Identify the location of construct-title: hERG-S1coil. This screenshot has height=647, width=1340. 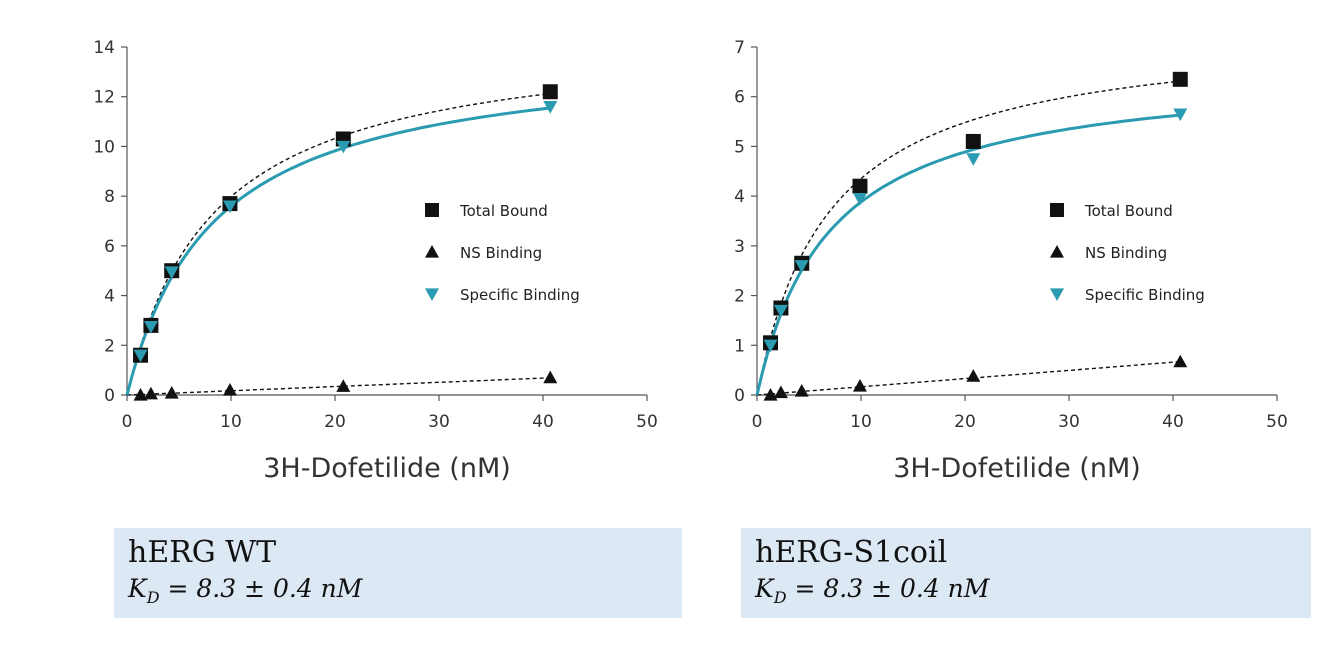
(851, 552).